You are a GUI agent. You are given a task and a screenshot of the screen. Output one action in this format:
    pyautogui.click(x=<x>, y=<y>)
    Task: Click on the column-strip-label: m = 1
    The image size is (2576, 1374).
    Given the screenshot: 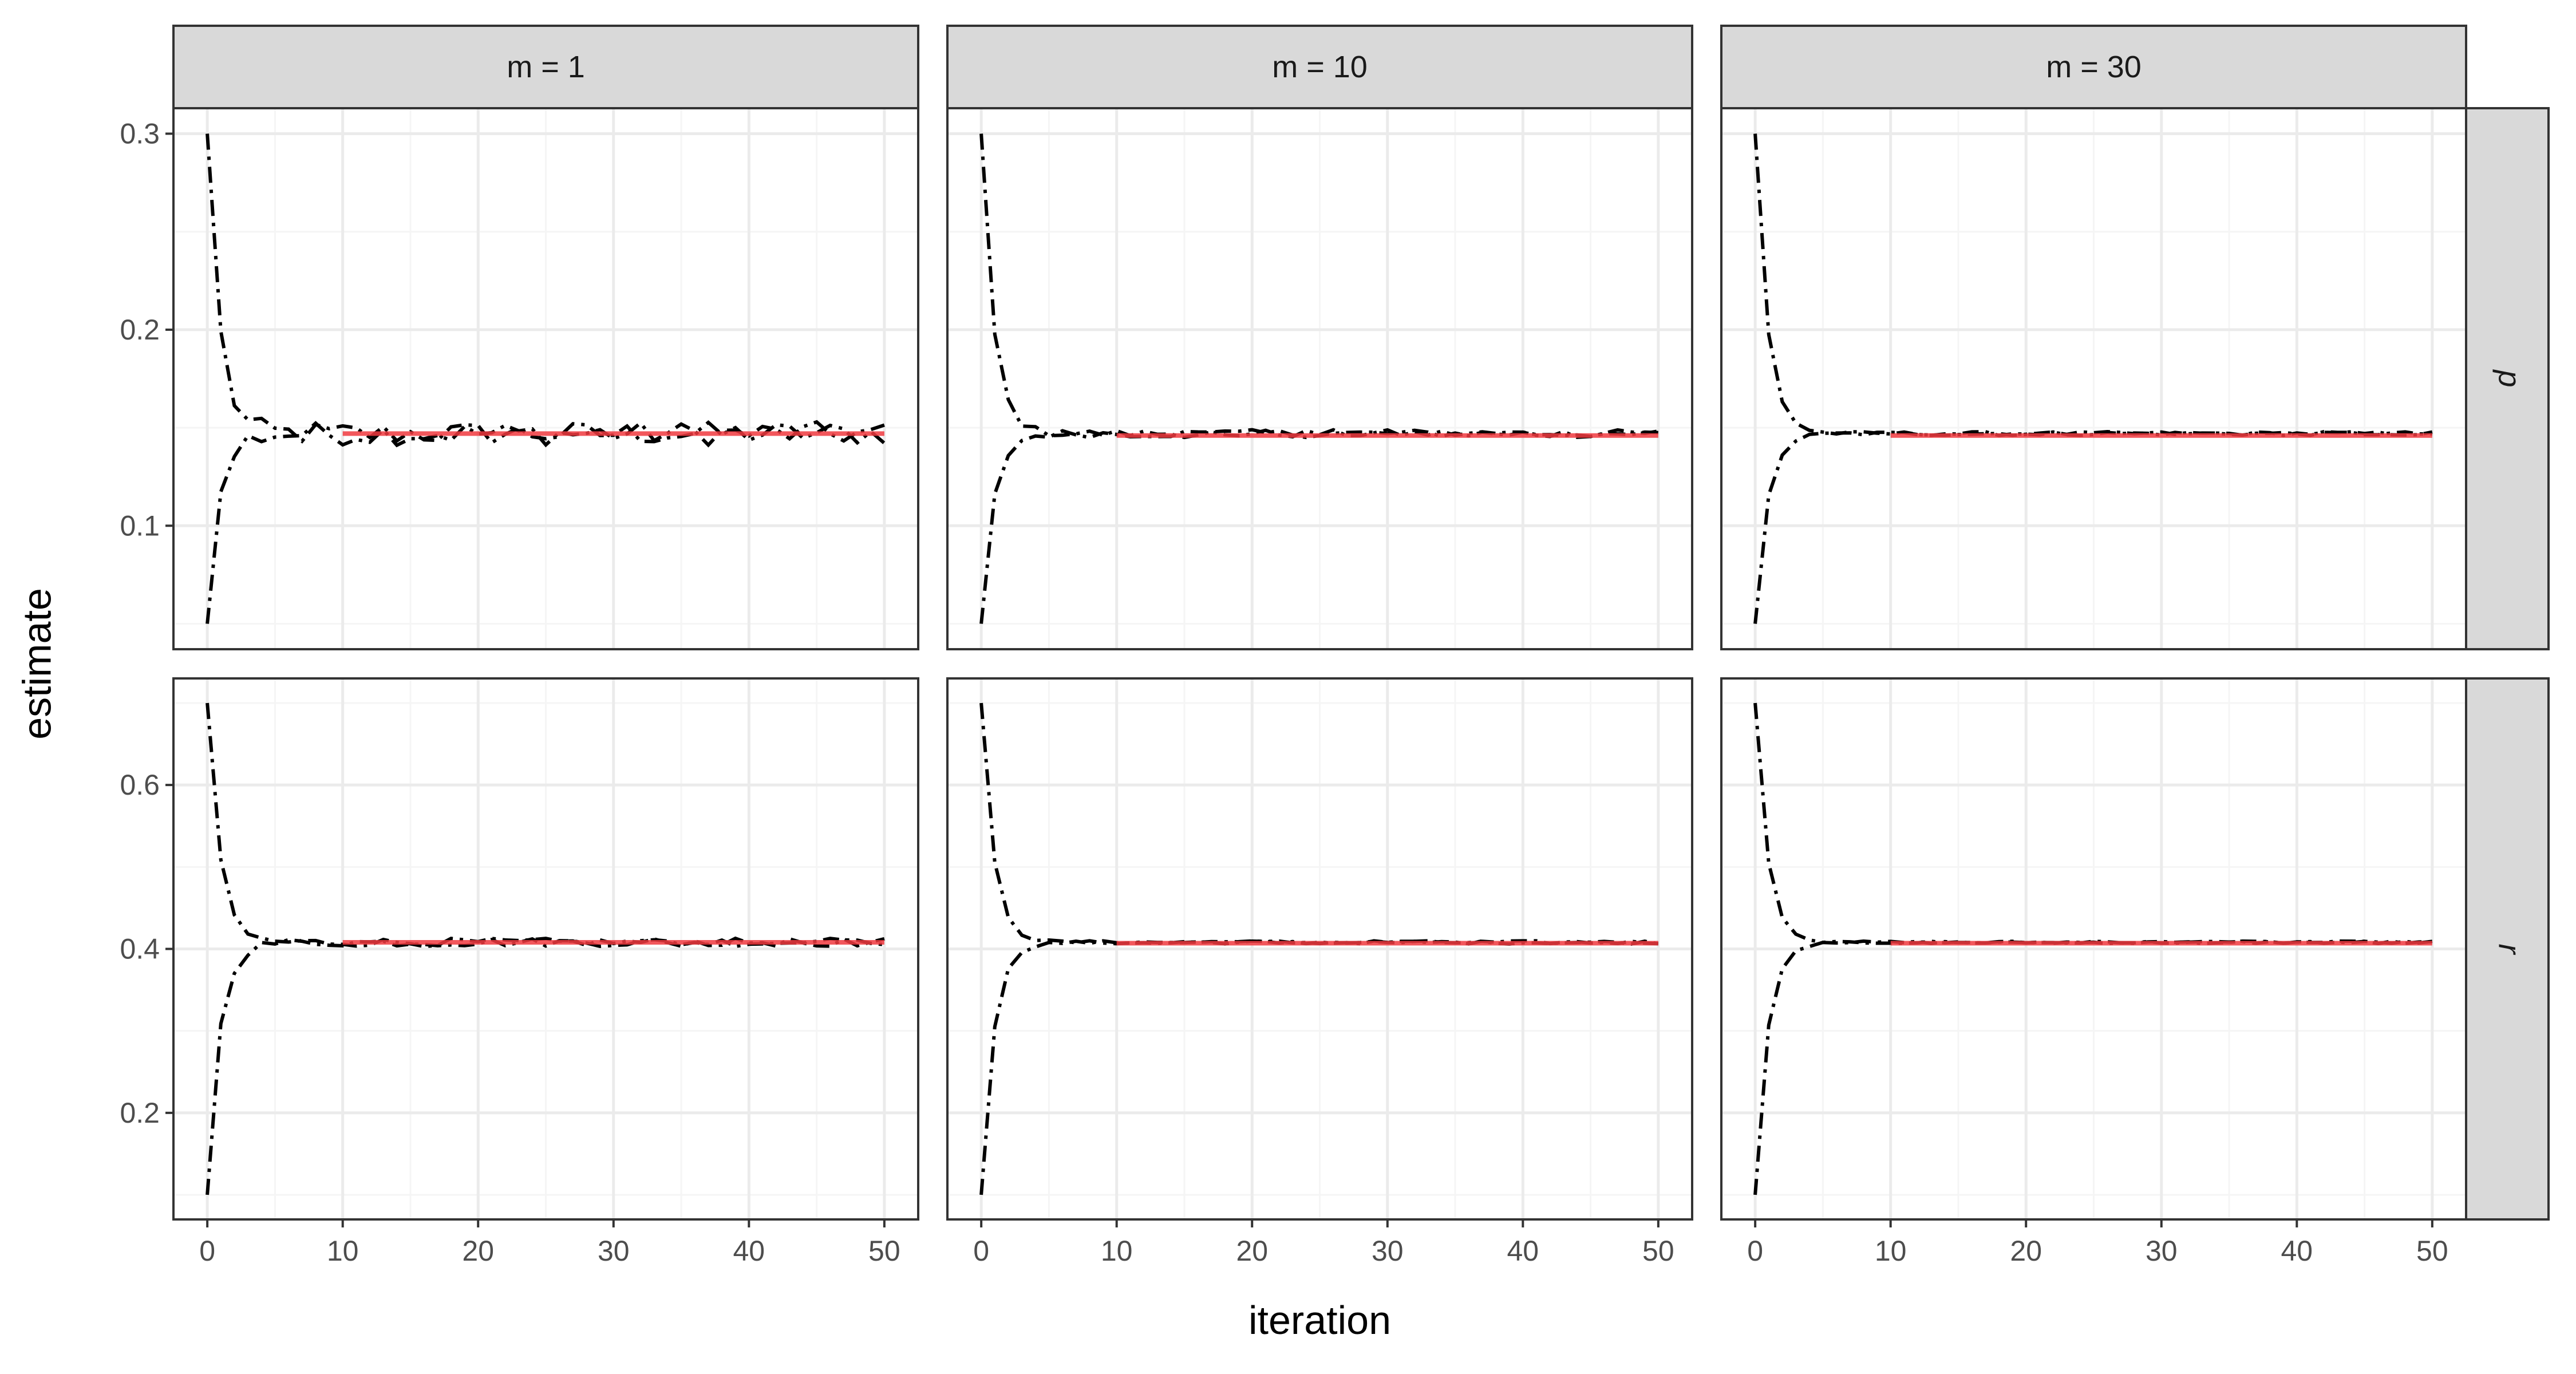 What is the action you would take?
    pyautogui.click(x=546, y=67)
    